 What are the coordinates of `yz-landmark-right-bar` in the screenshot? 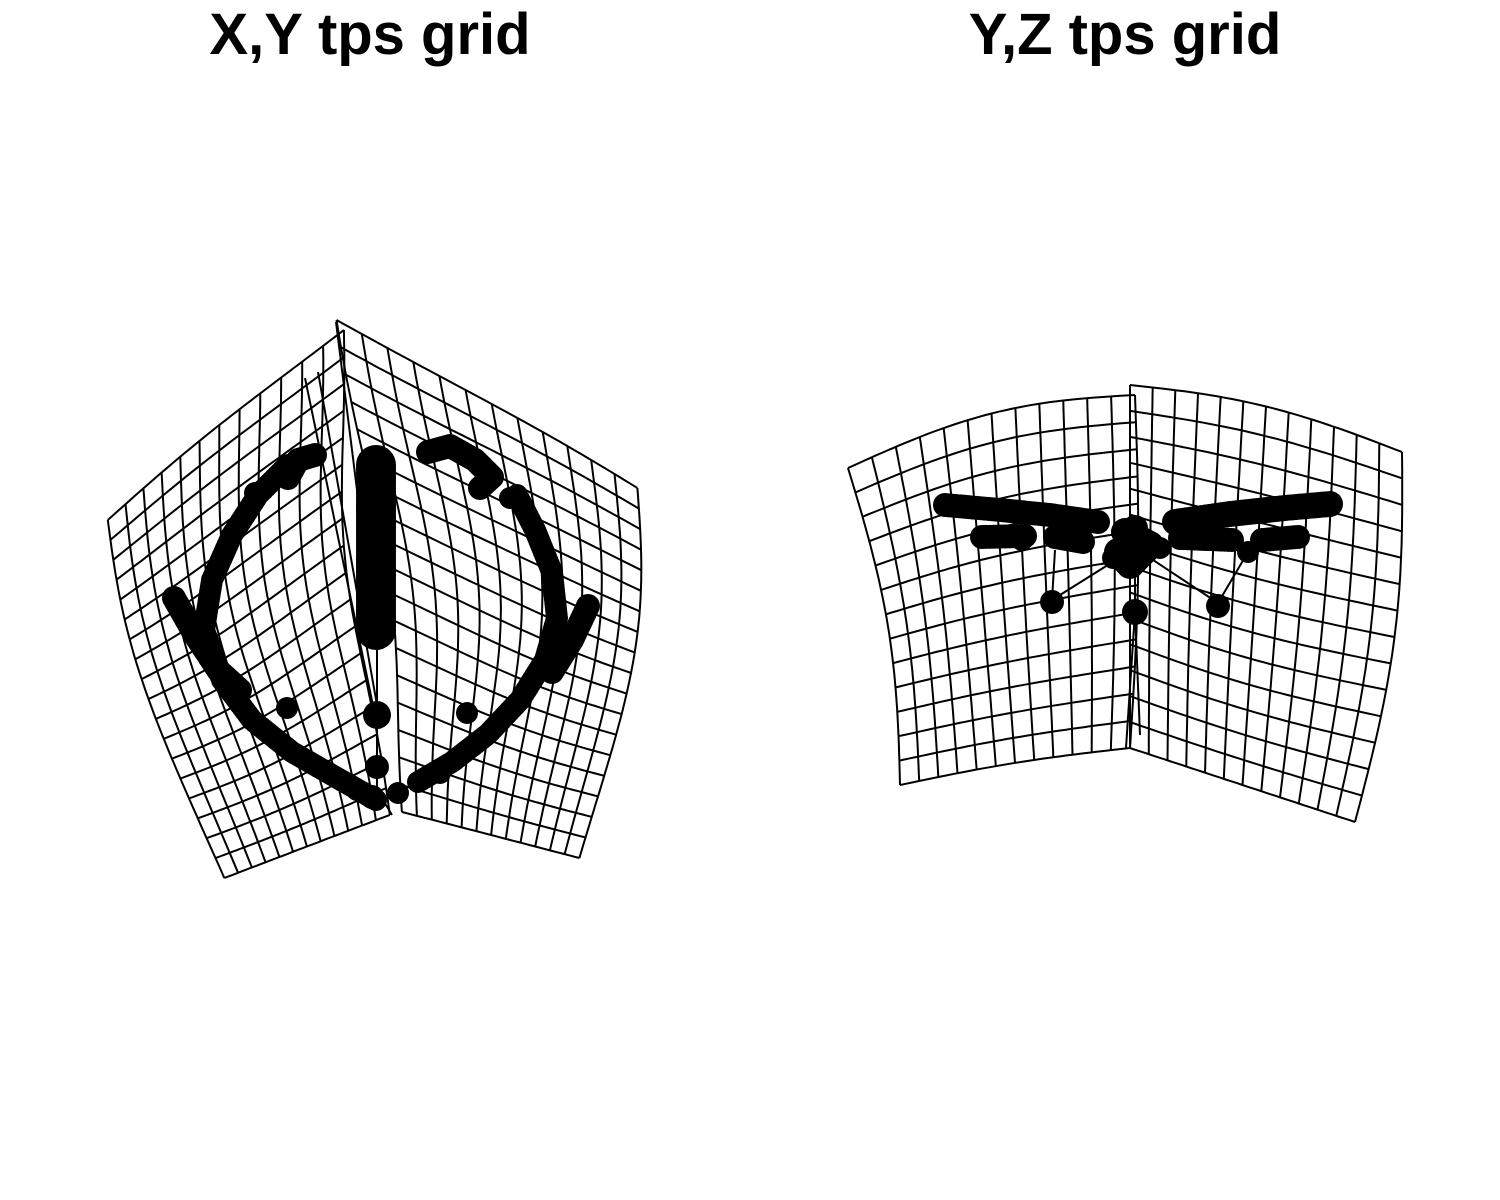 It's located at (1330, 504).